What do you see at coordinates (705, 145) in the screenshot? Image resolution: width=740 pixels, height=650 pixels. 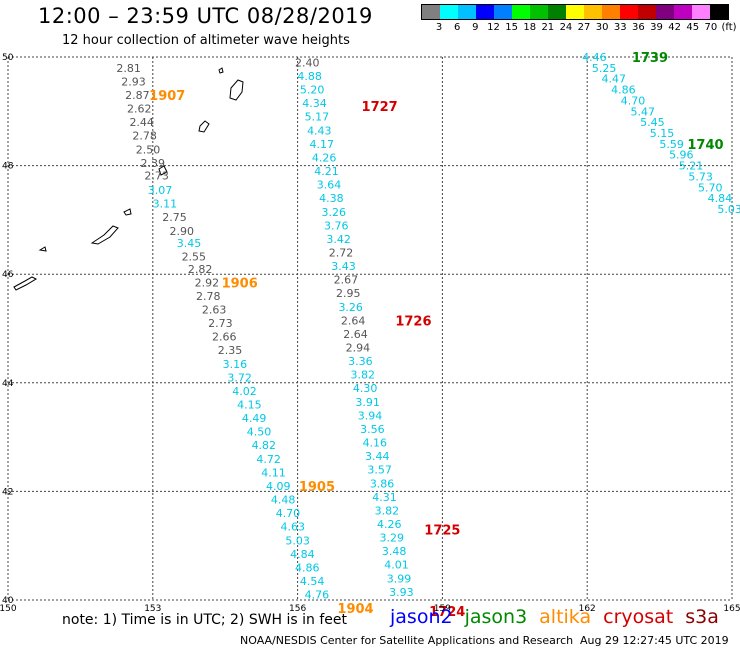 I see `pass-number-label: 1740` at bounding box center [705, 145].